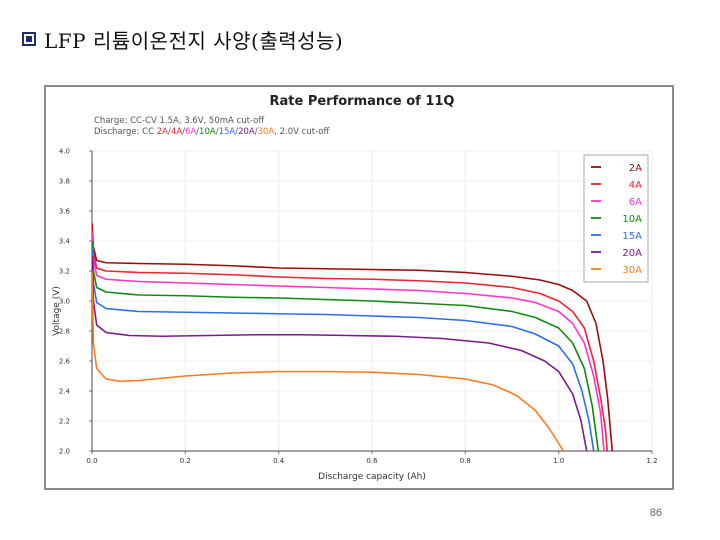 The width and height of the screenshot is (720, 540). Describe the element at coordinates (246, 132) in the screenshot. I see `chart-subtitle-segment: 20A` at that location.